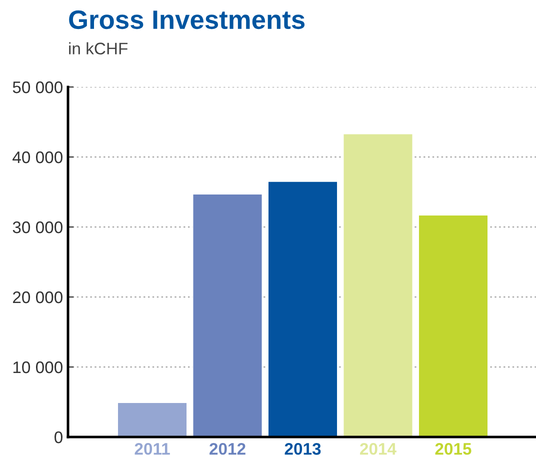  What do you see at coordinates (152, 448) in the screenshot?
I see `x-tick-label: 2011` at bounding box center [152, 448].